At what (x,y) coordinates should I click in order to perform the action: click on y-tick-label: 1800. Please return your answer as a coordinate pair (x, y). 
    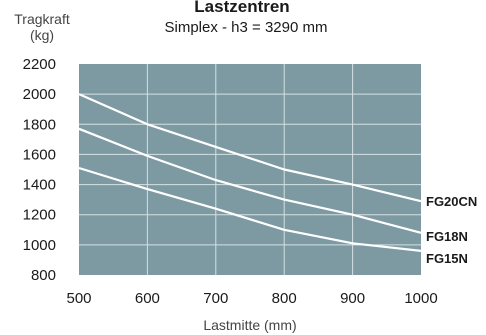
    Looking at the image, I should click on (39, 124).